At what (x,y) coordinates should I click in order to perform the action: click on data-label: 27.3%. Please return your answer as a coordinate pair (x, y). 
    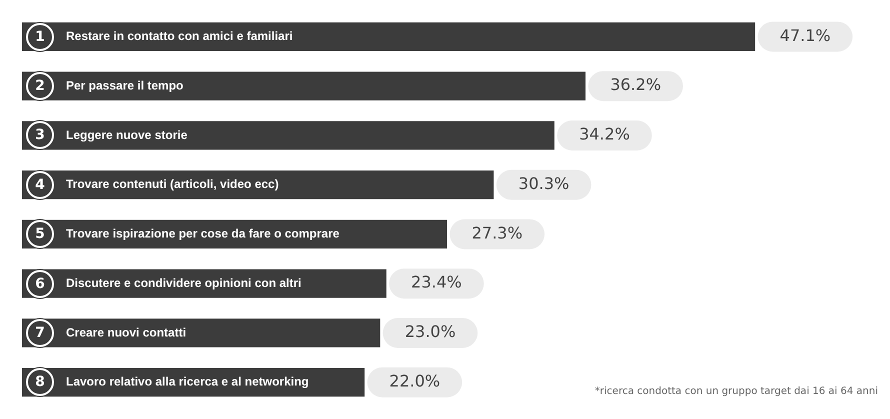
    Looking at the image, I should click on (497, 232).